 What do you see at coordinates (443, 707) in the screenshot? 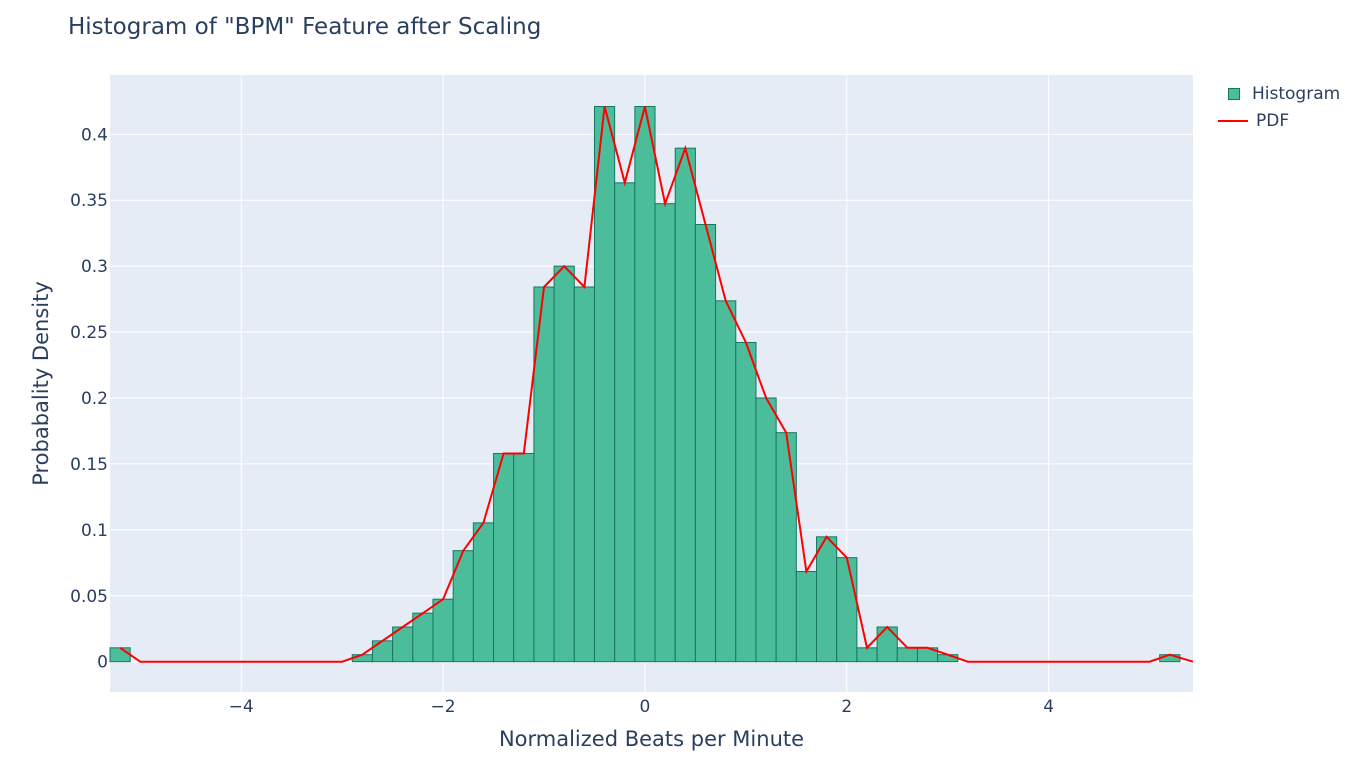
I see `x-tick-label: −2` at bounding box center [443, 707].